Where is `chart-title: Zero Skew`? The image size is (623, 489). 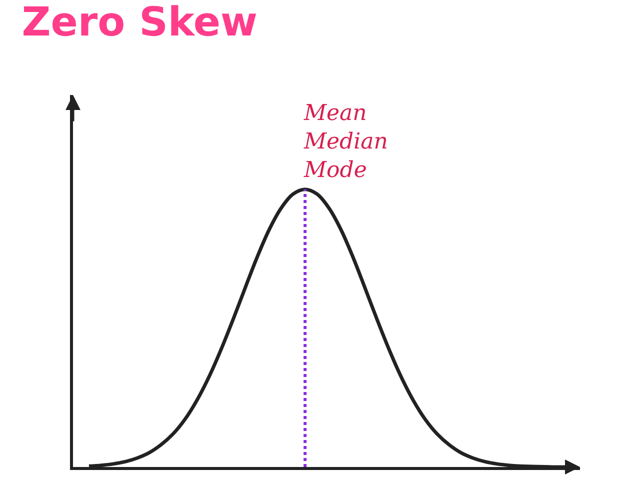 chart-title: Zero Skew is located at coordinates (140, 23).